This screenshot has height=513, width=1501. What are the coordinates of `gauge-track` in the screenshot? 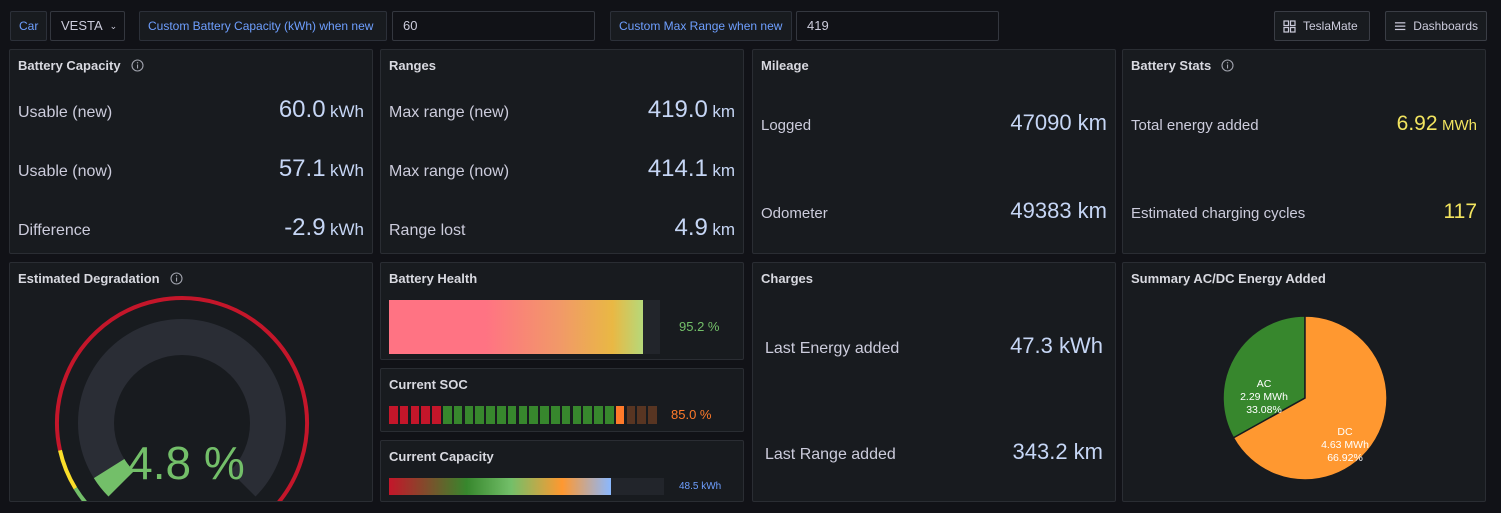 It's located at (182, 408).